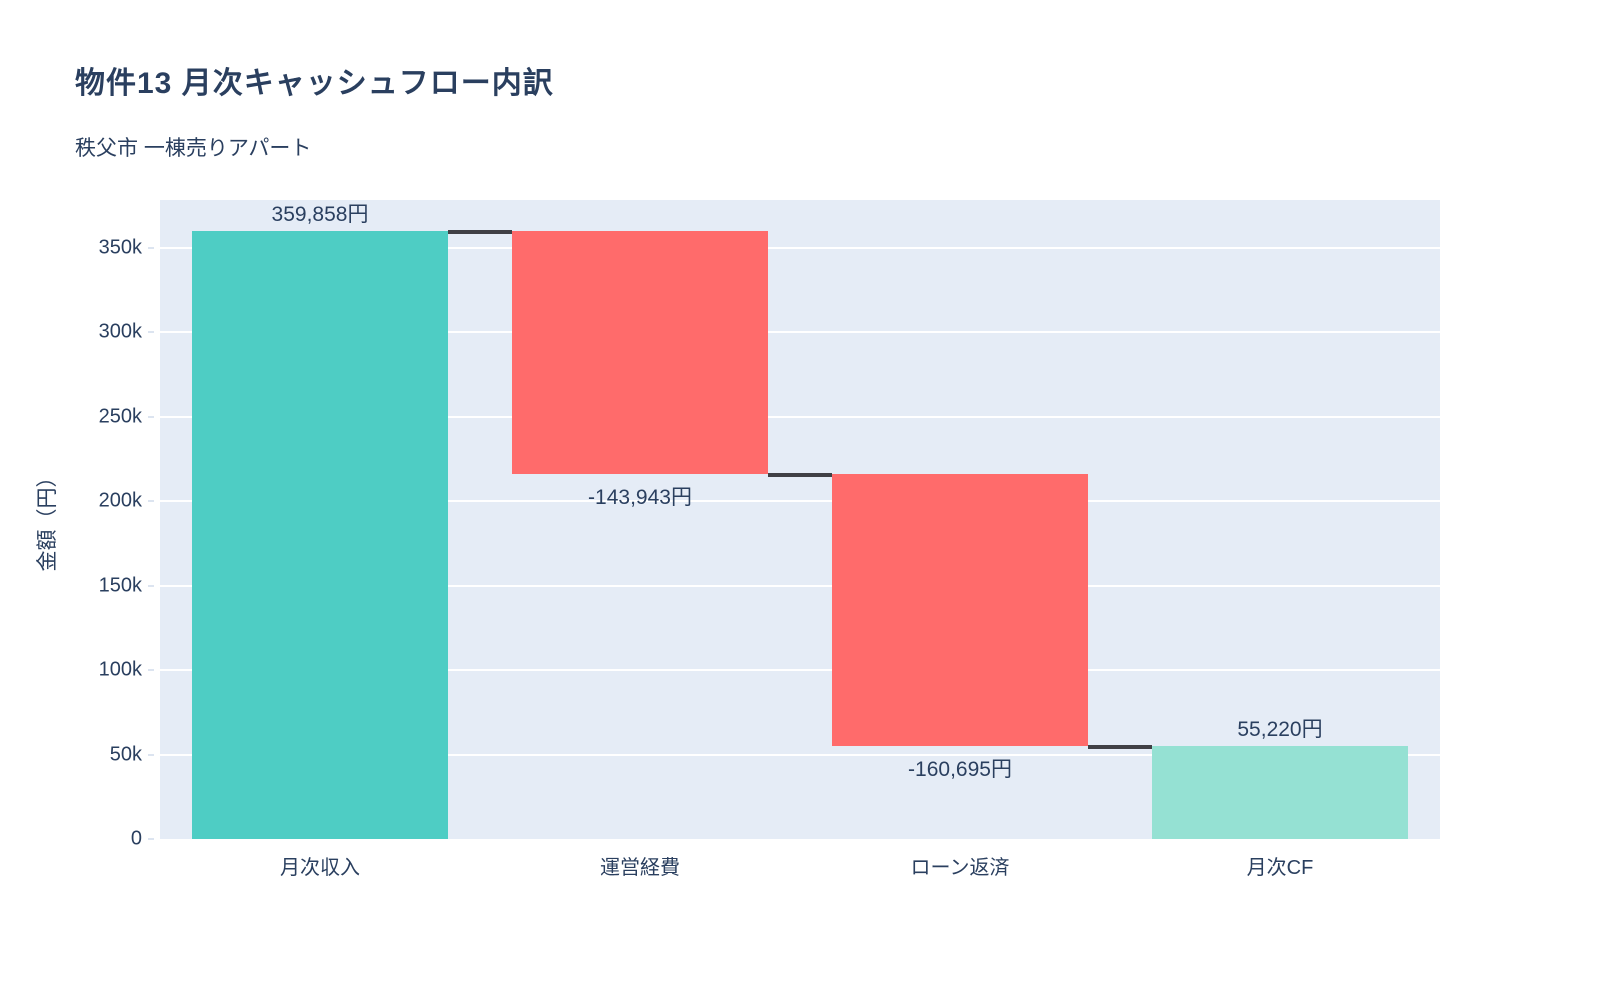 The width and height of the screenshot is (1600, 1000). I want to click on gridline-150k, so click(800, 585).